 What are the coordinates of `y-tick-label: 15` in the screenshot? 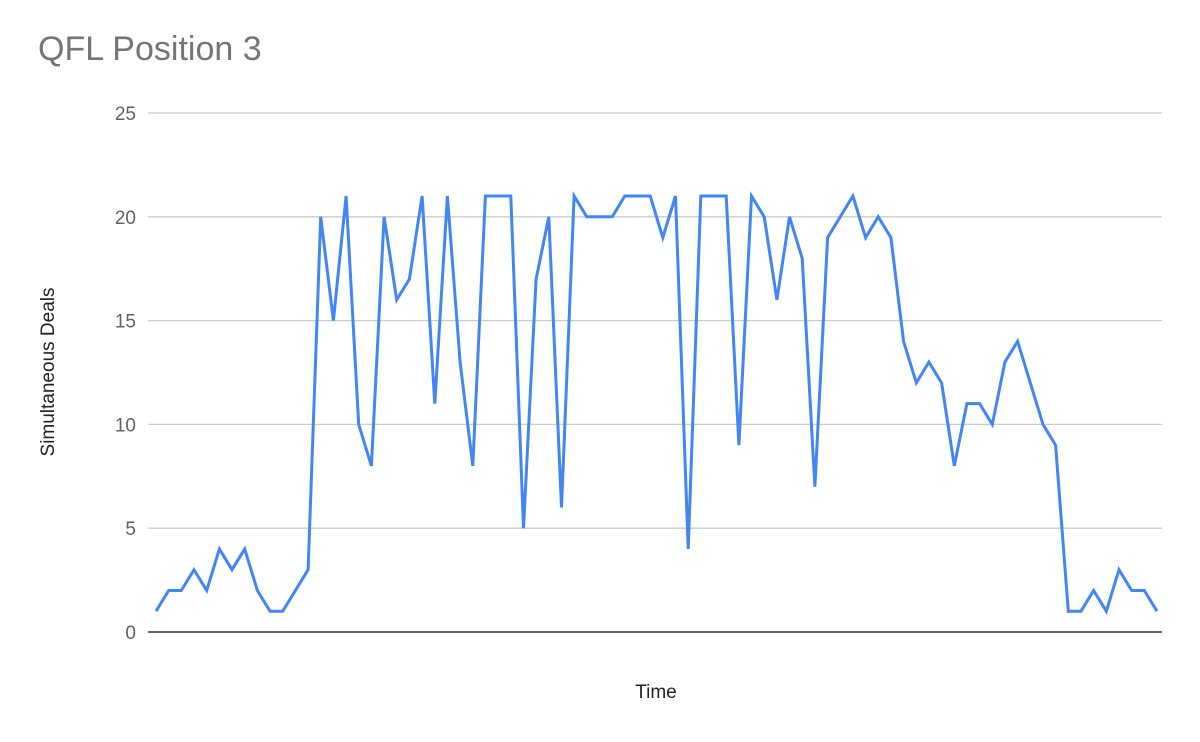 It's located at (125, 322).